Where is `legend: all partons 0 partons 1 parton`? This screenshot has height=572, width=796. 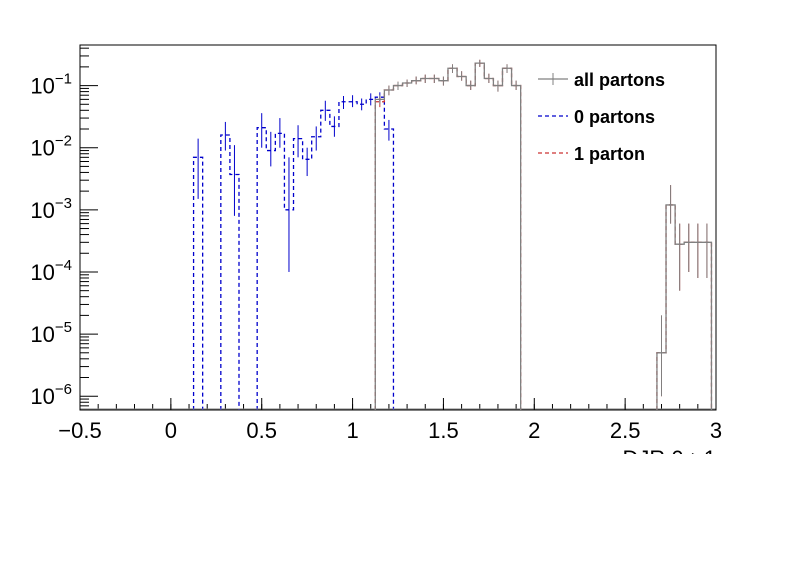 legend: all partons 0 partons 1 parton is located at coordinates (601, 117).